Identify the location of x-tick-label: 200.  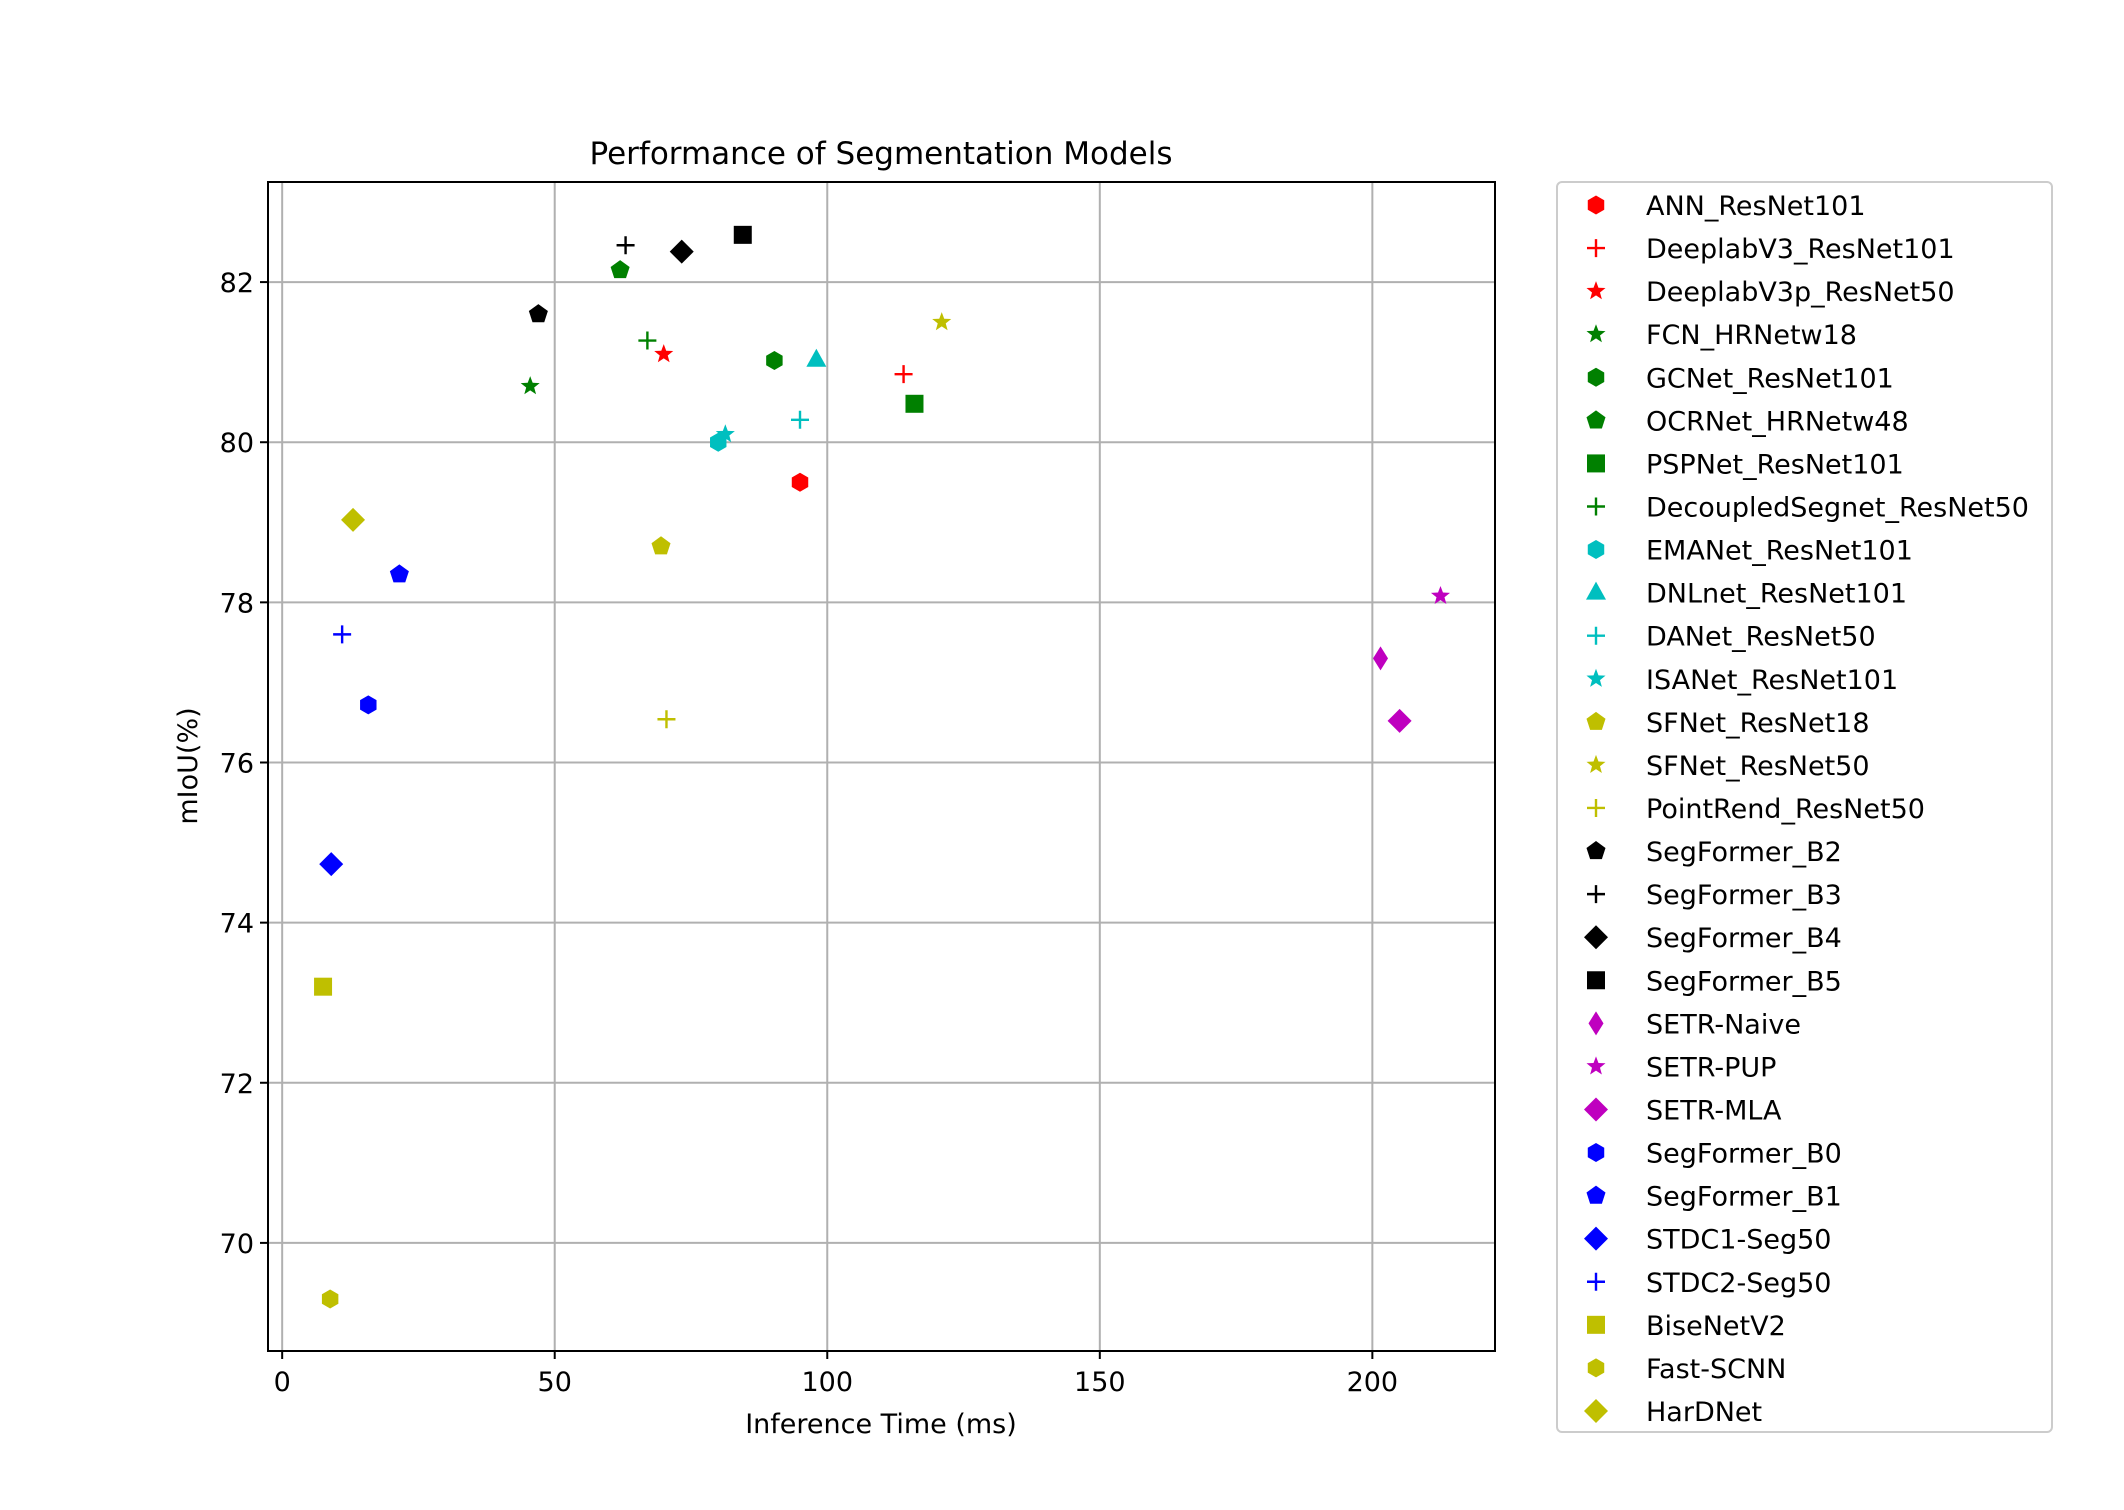
(1373, 1382).